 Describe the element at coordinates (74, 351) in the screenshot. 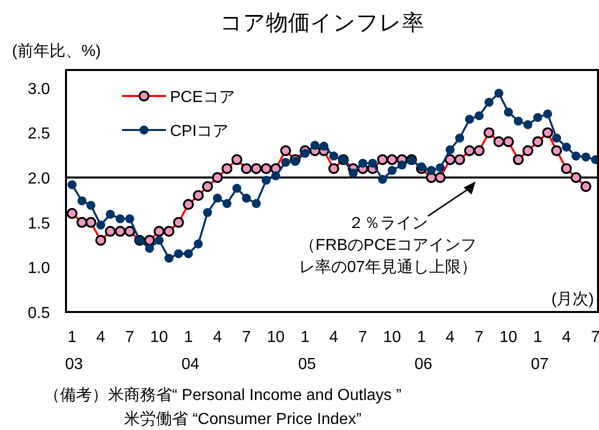

I see `x-tick-label: 1 03` at that location.